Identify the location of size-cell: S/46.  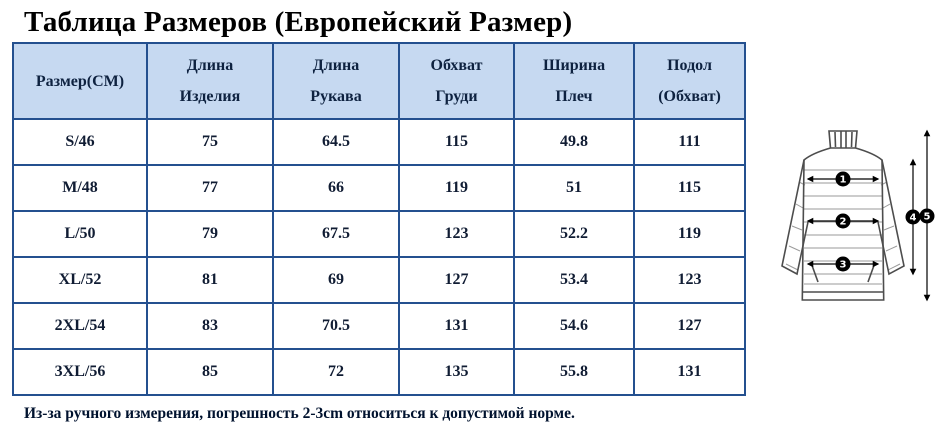
(80, 142).